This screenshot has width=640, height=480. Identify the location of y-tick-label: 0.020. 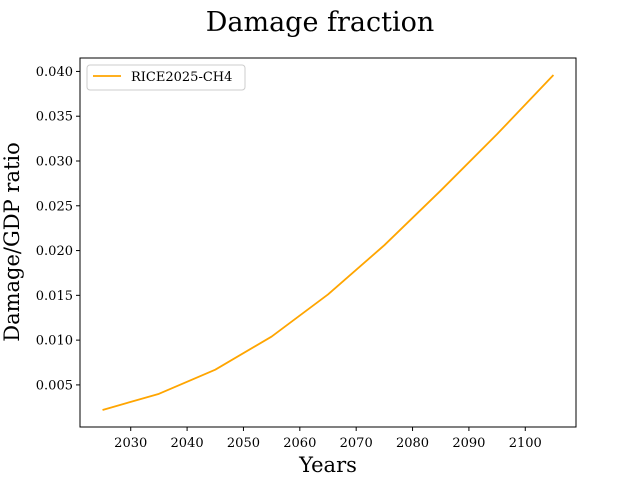
(54, 251).